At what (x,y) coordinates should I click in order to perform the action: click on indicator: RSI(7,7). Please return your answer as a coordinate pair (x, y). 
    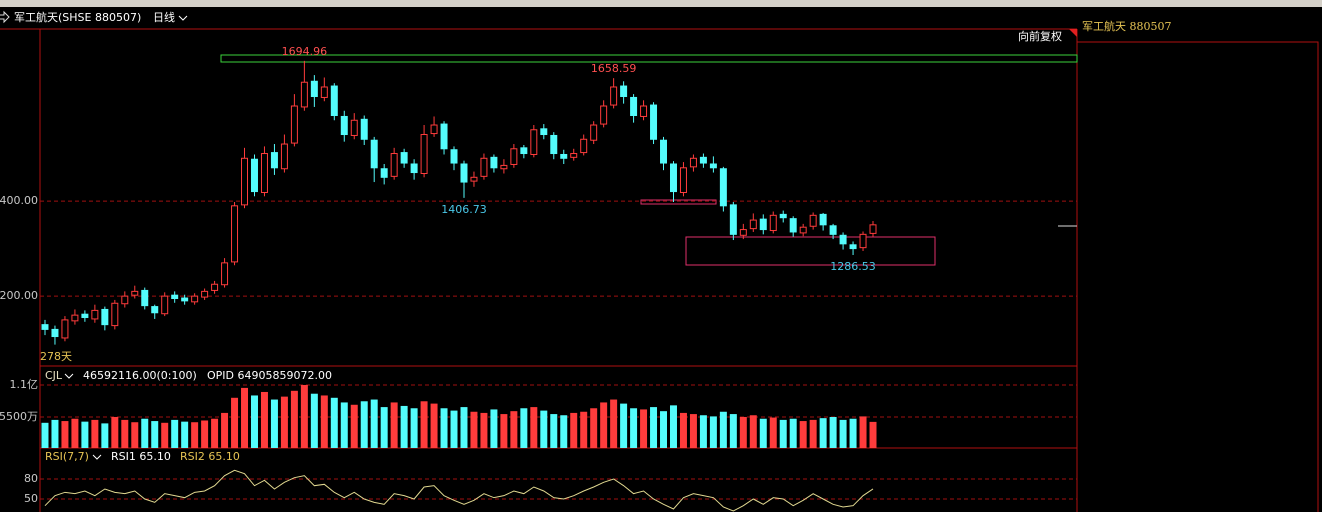
    Looking at the image, I should click on (67, 456).